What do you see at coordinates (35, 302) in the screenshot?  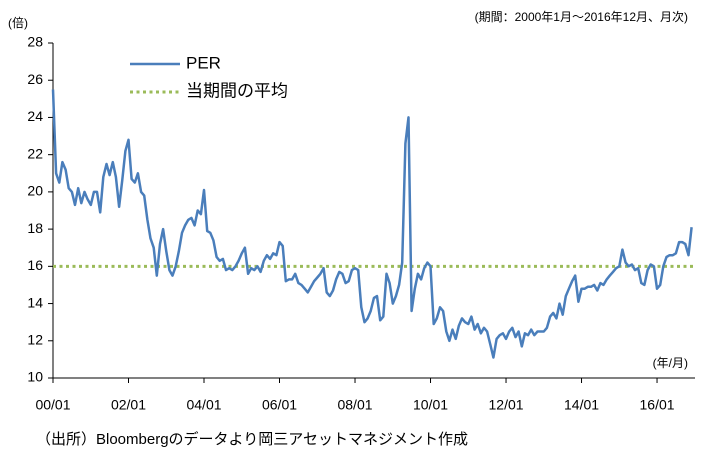 I see `y-tick-label: 14` at bounding box center [35, 302].